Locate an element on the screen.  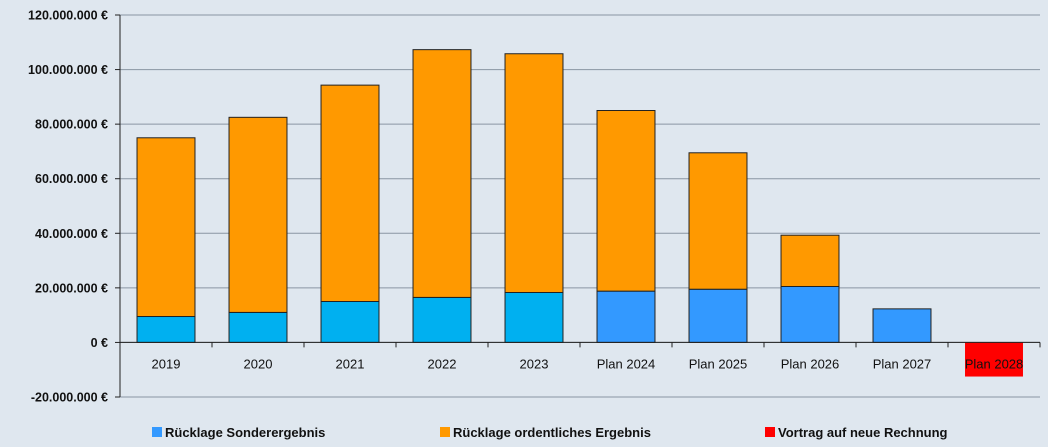
y-tick-label: 120.000.000 € is located at coordinates (68, 16).